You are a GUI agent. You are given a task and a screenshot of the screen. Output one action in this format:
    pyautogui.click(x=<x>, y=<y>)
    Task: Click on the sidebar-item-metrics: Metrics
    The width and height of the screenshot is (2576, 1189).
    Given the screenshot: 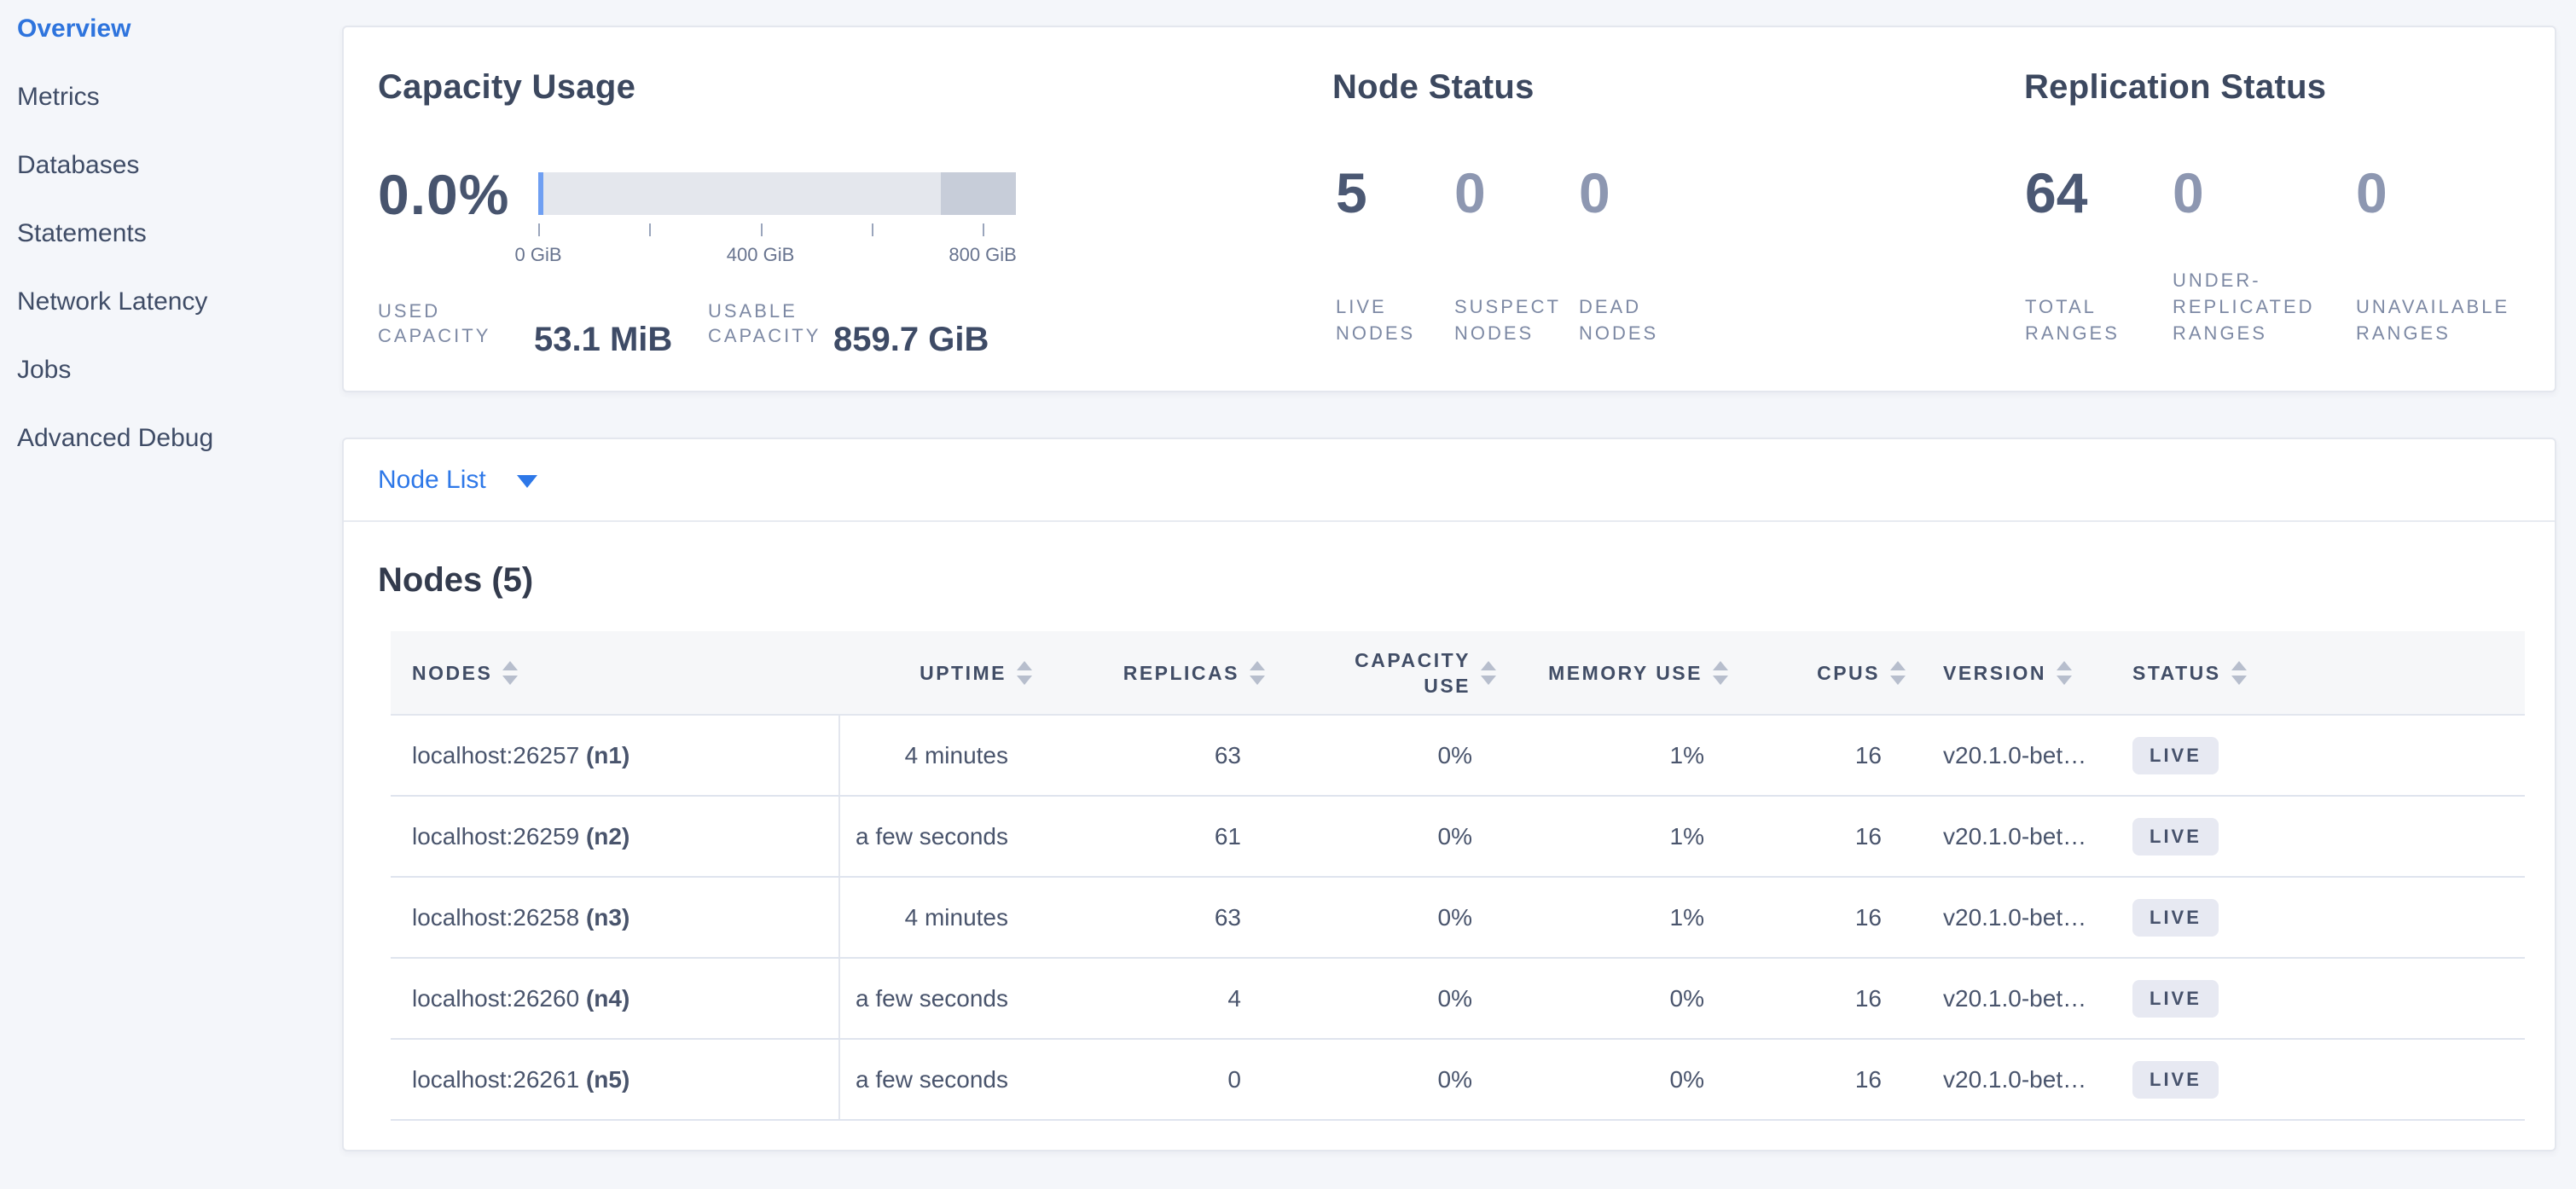 What is the action you would take?
    pyautogui.click(x=58, y=97)
    